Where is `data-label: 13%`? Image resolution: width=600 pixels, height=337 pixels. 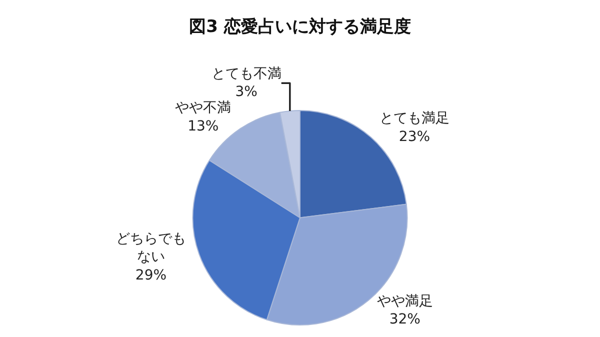 data-label: 13% is located at coordinates (203, 126).